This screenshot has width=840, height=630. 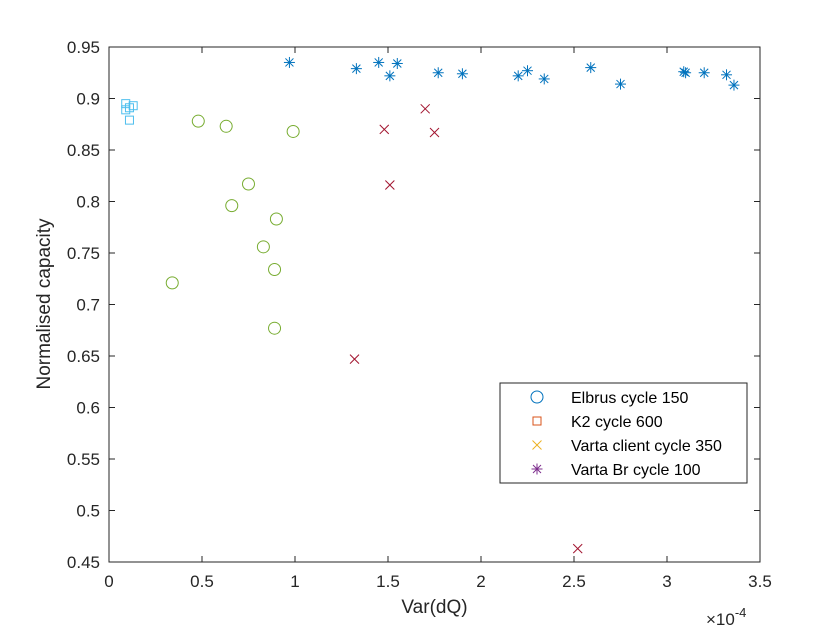 I want to click on legend-marker-asterisk, so click(x=537, y=469).